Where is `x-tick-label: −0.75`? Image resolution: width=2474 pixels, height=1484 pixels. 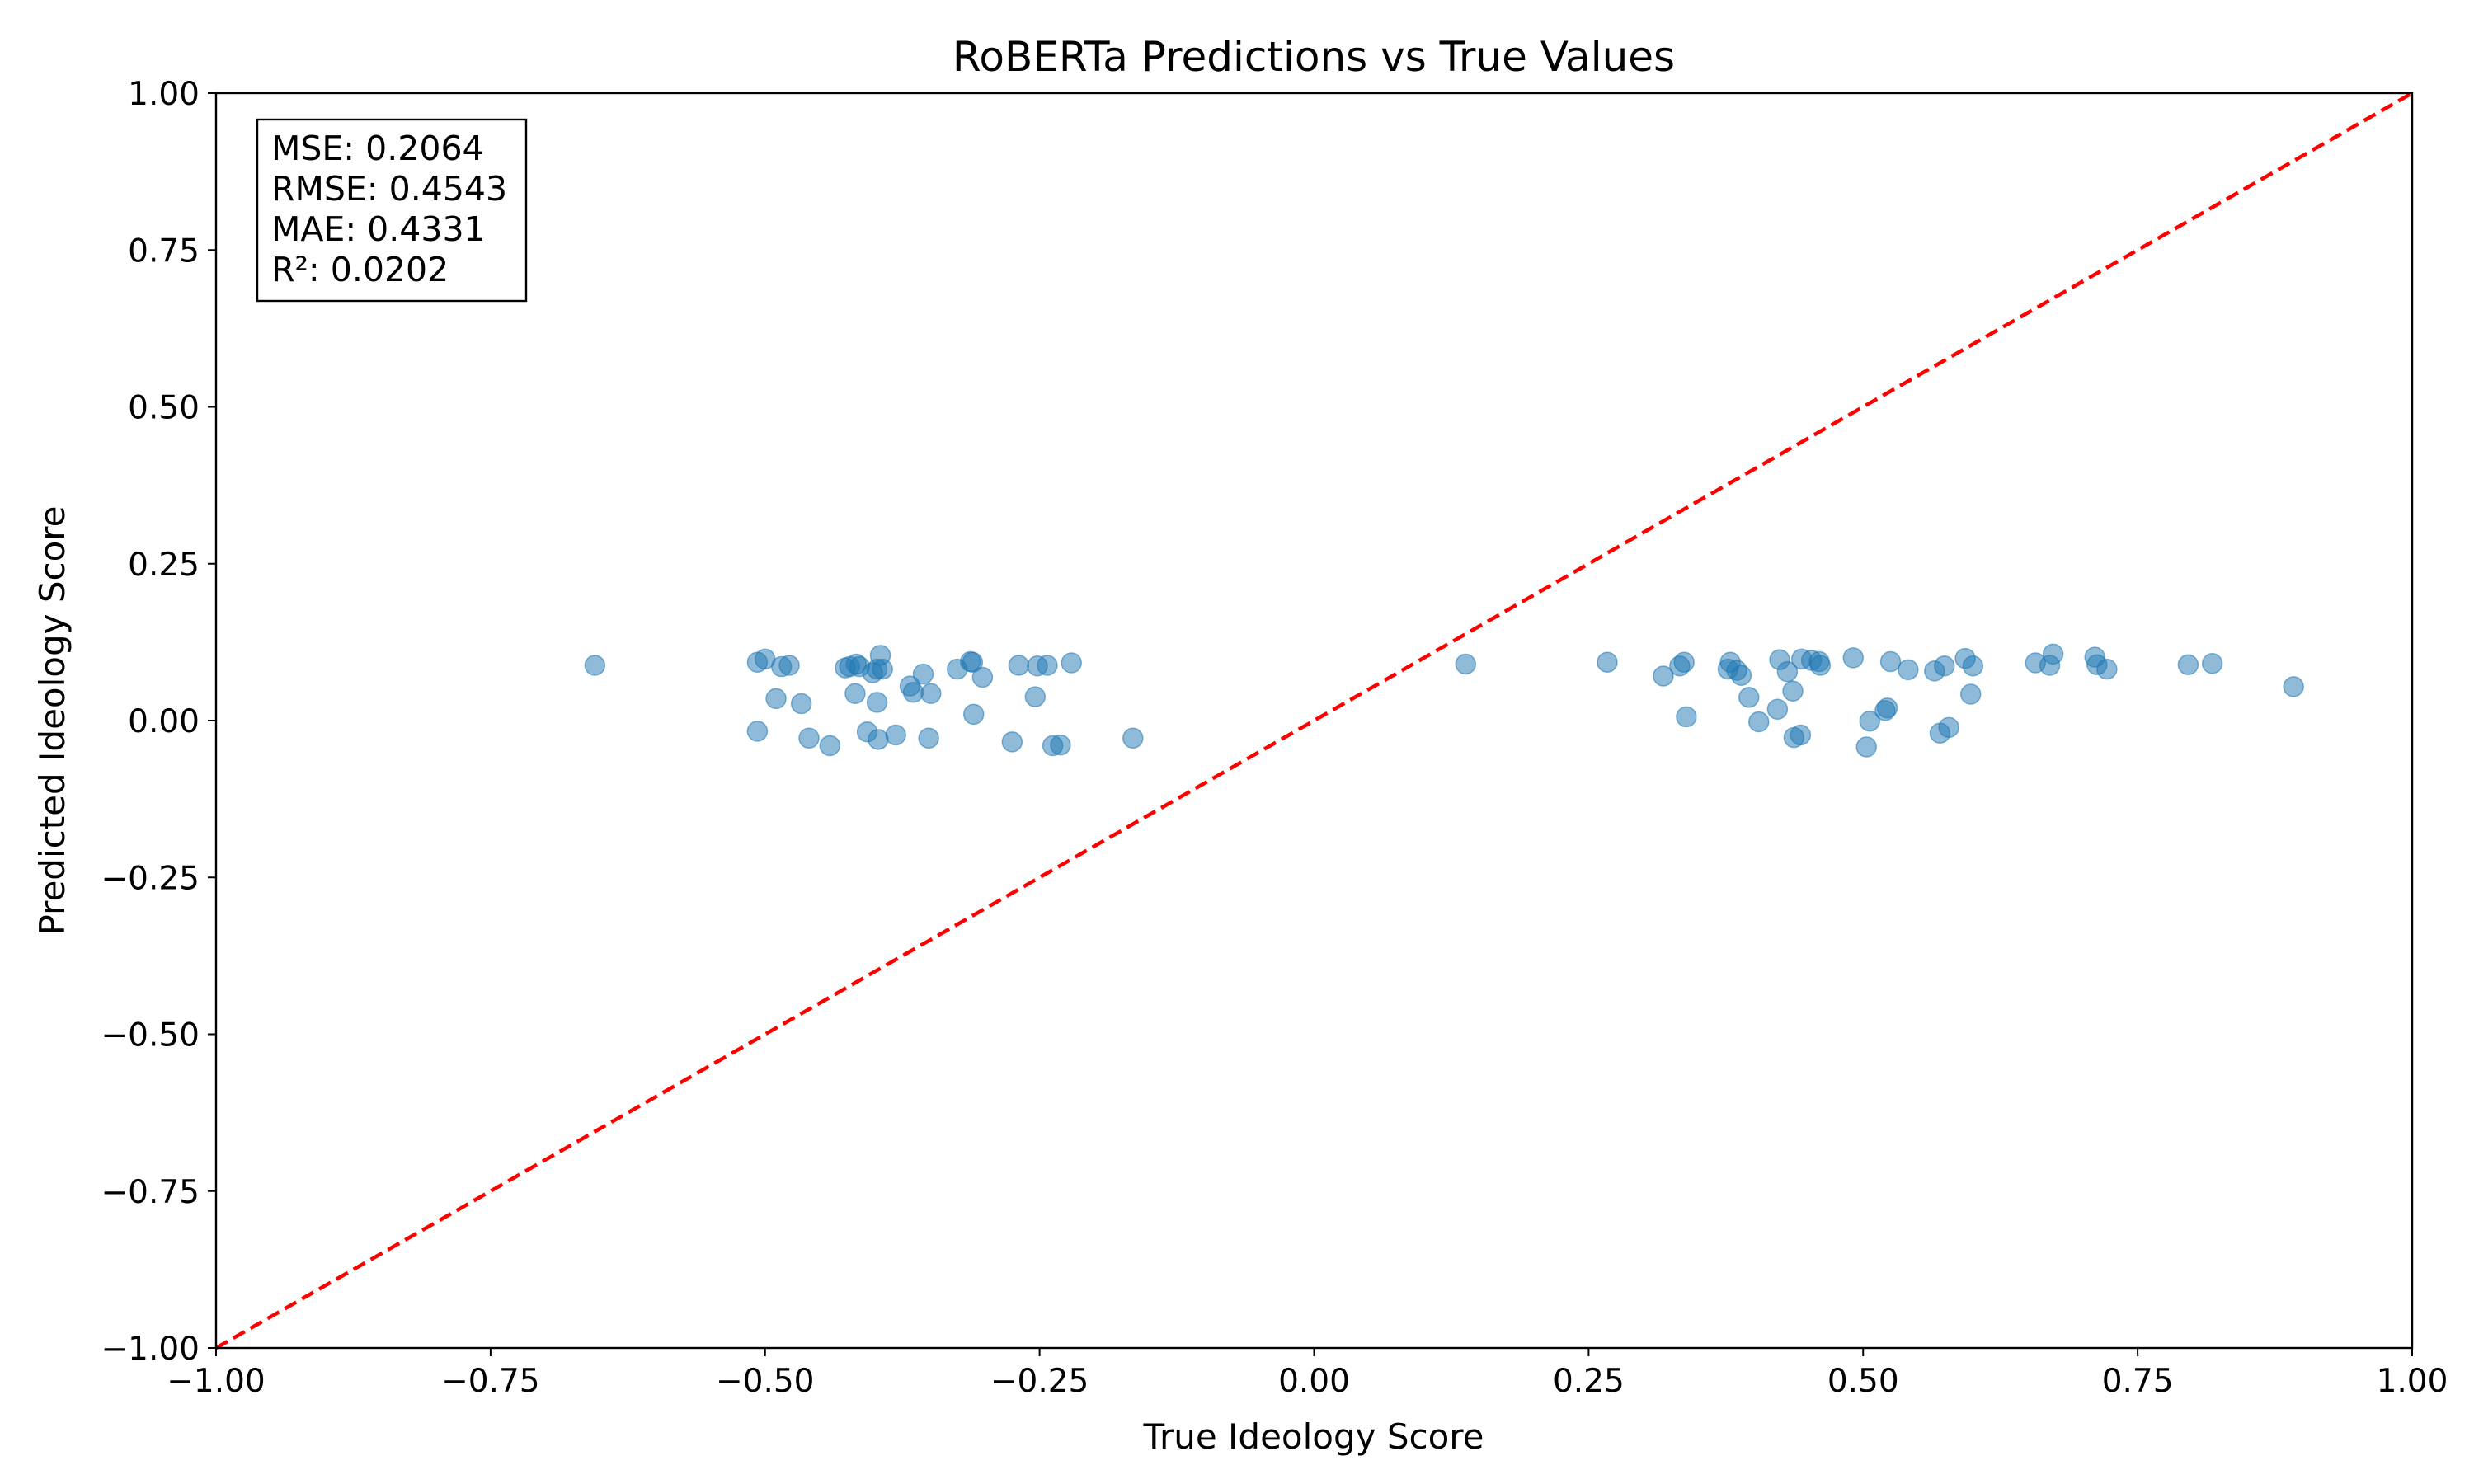
x-tick-label: −0.75 is located at coordinates (490, 1381).